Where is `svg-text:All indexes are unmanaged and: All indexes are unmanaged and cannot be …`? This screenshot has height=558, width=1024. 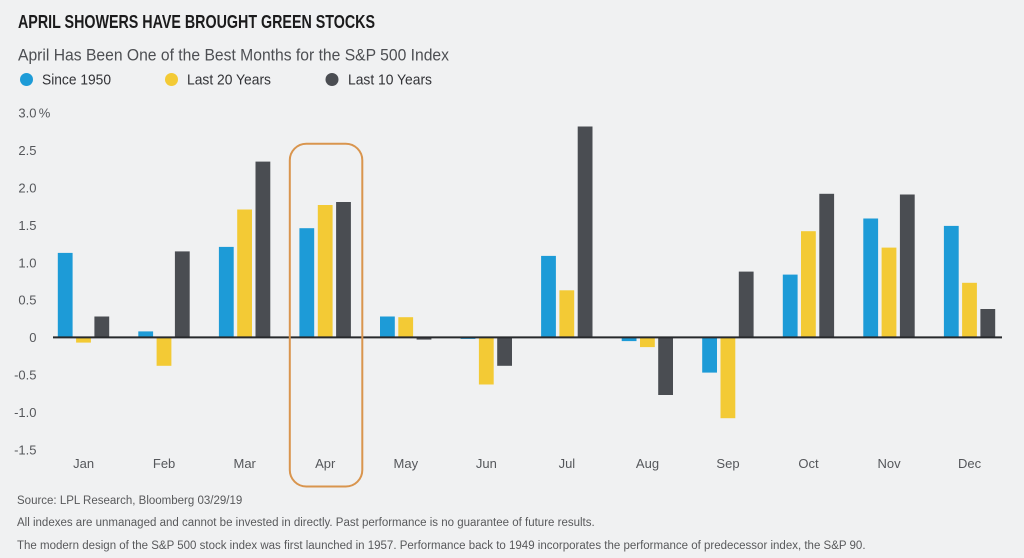
svg-text:All indexes are unmanaged and: All indexes are unmanaged and cannot be … is located at coordinates (306, 523).